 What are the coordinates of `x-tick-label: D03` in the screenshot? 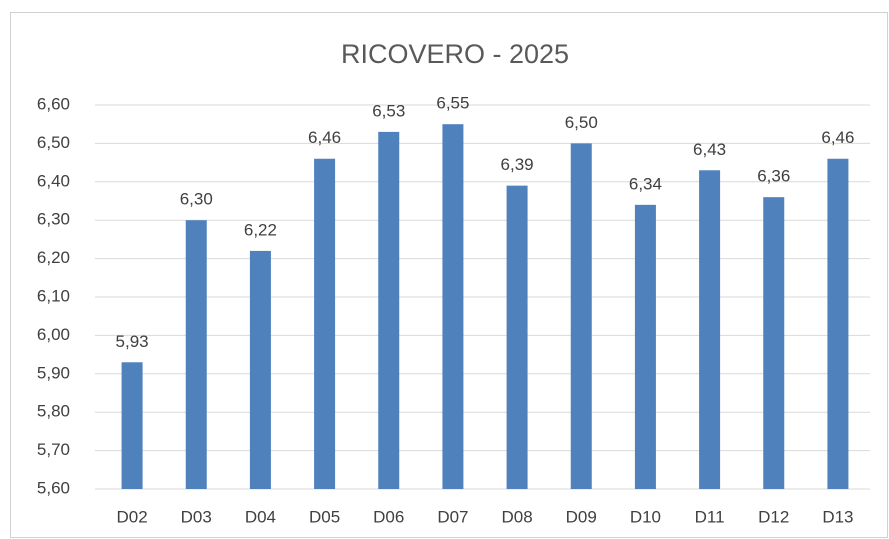 It's located at (196, 516).